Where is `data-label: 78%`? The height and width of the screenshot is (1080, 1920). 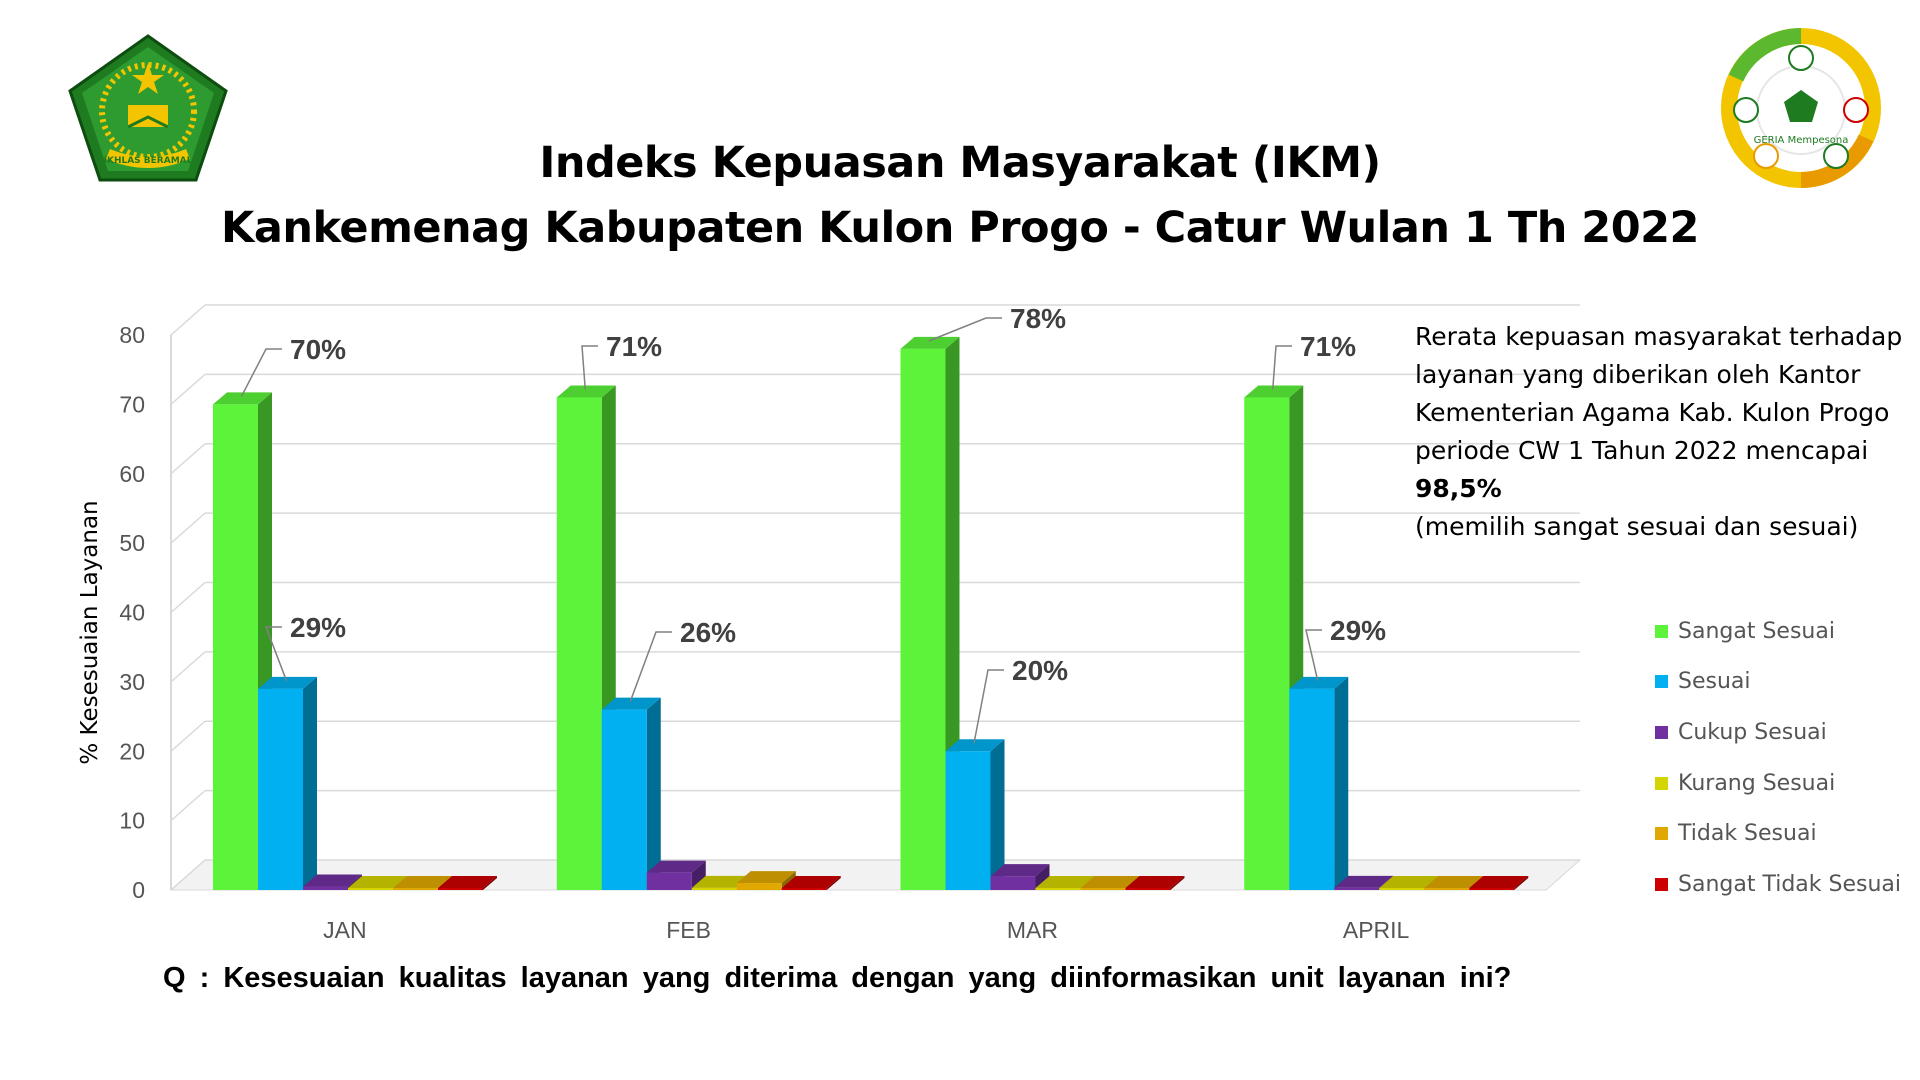
data-label: 78% is located at coordinates (1038, 318).